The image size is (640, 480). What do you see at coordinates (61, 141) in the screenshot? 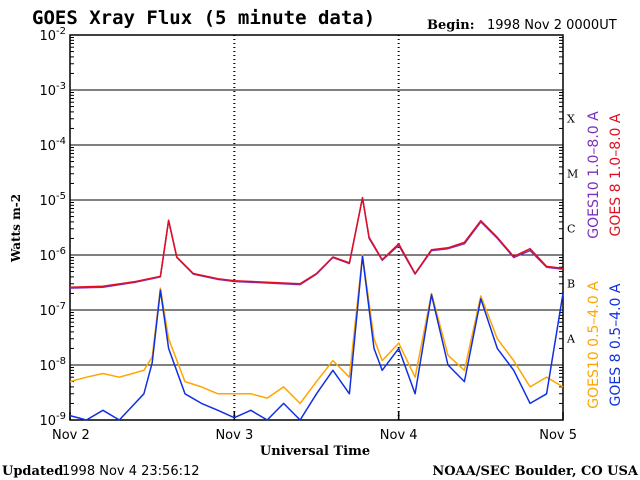
I see `y-tick-power: -4` at bounding box center [61, 141].